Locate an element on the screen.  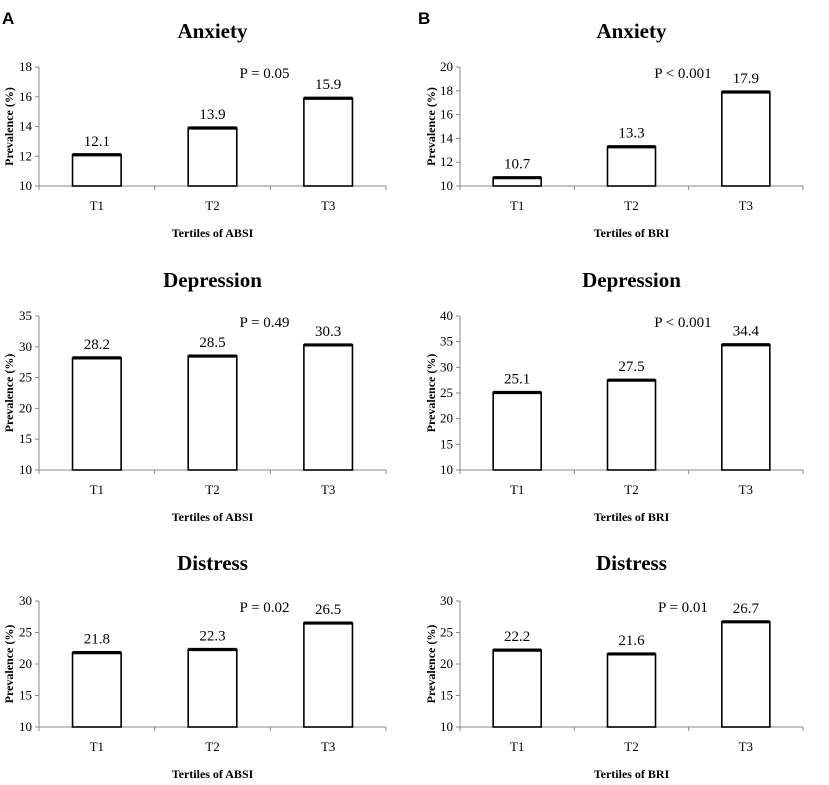
data-label: 28.5 is located at coordinates (212, 343).